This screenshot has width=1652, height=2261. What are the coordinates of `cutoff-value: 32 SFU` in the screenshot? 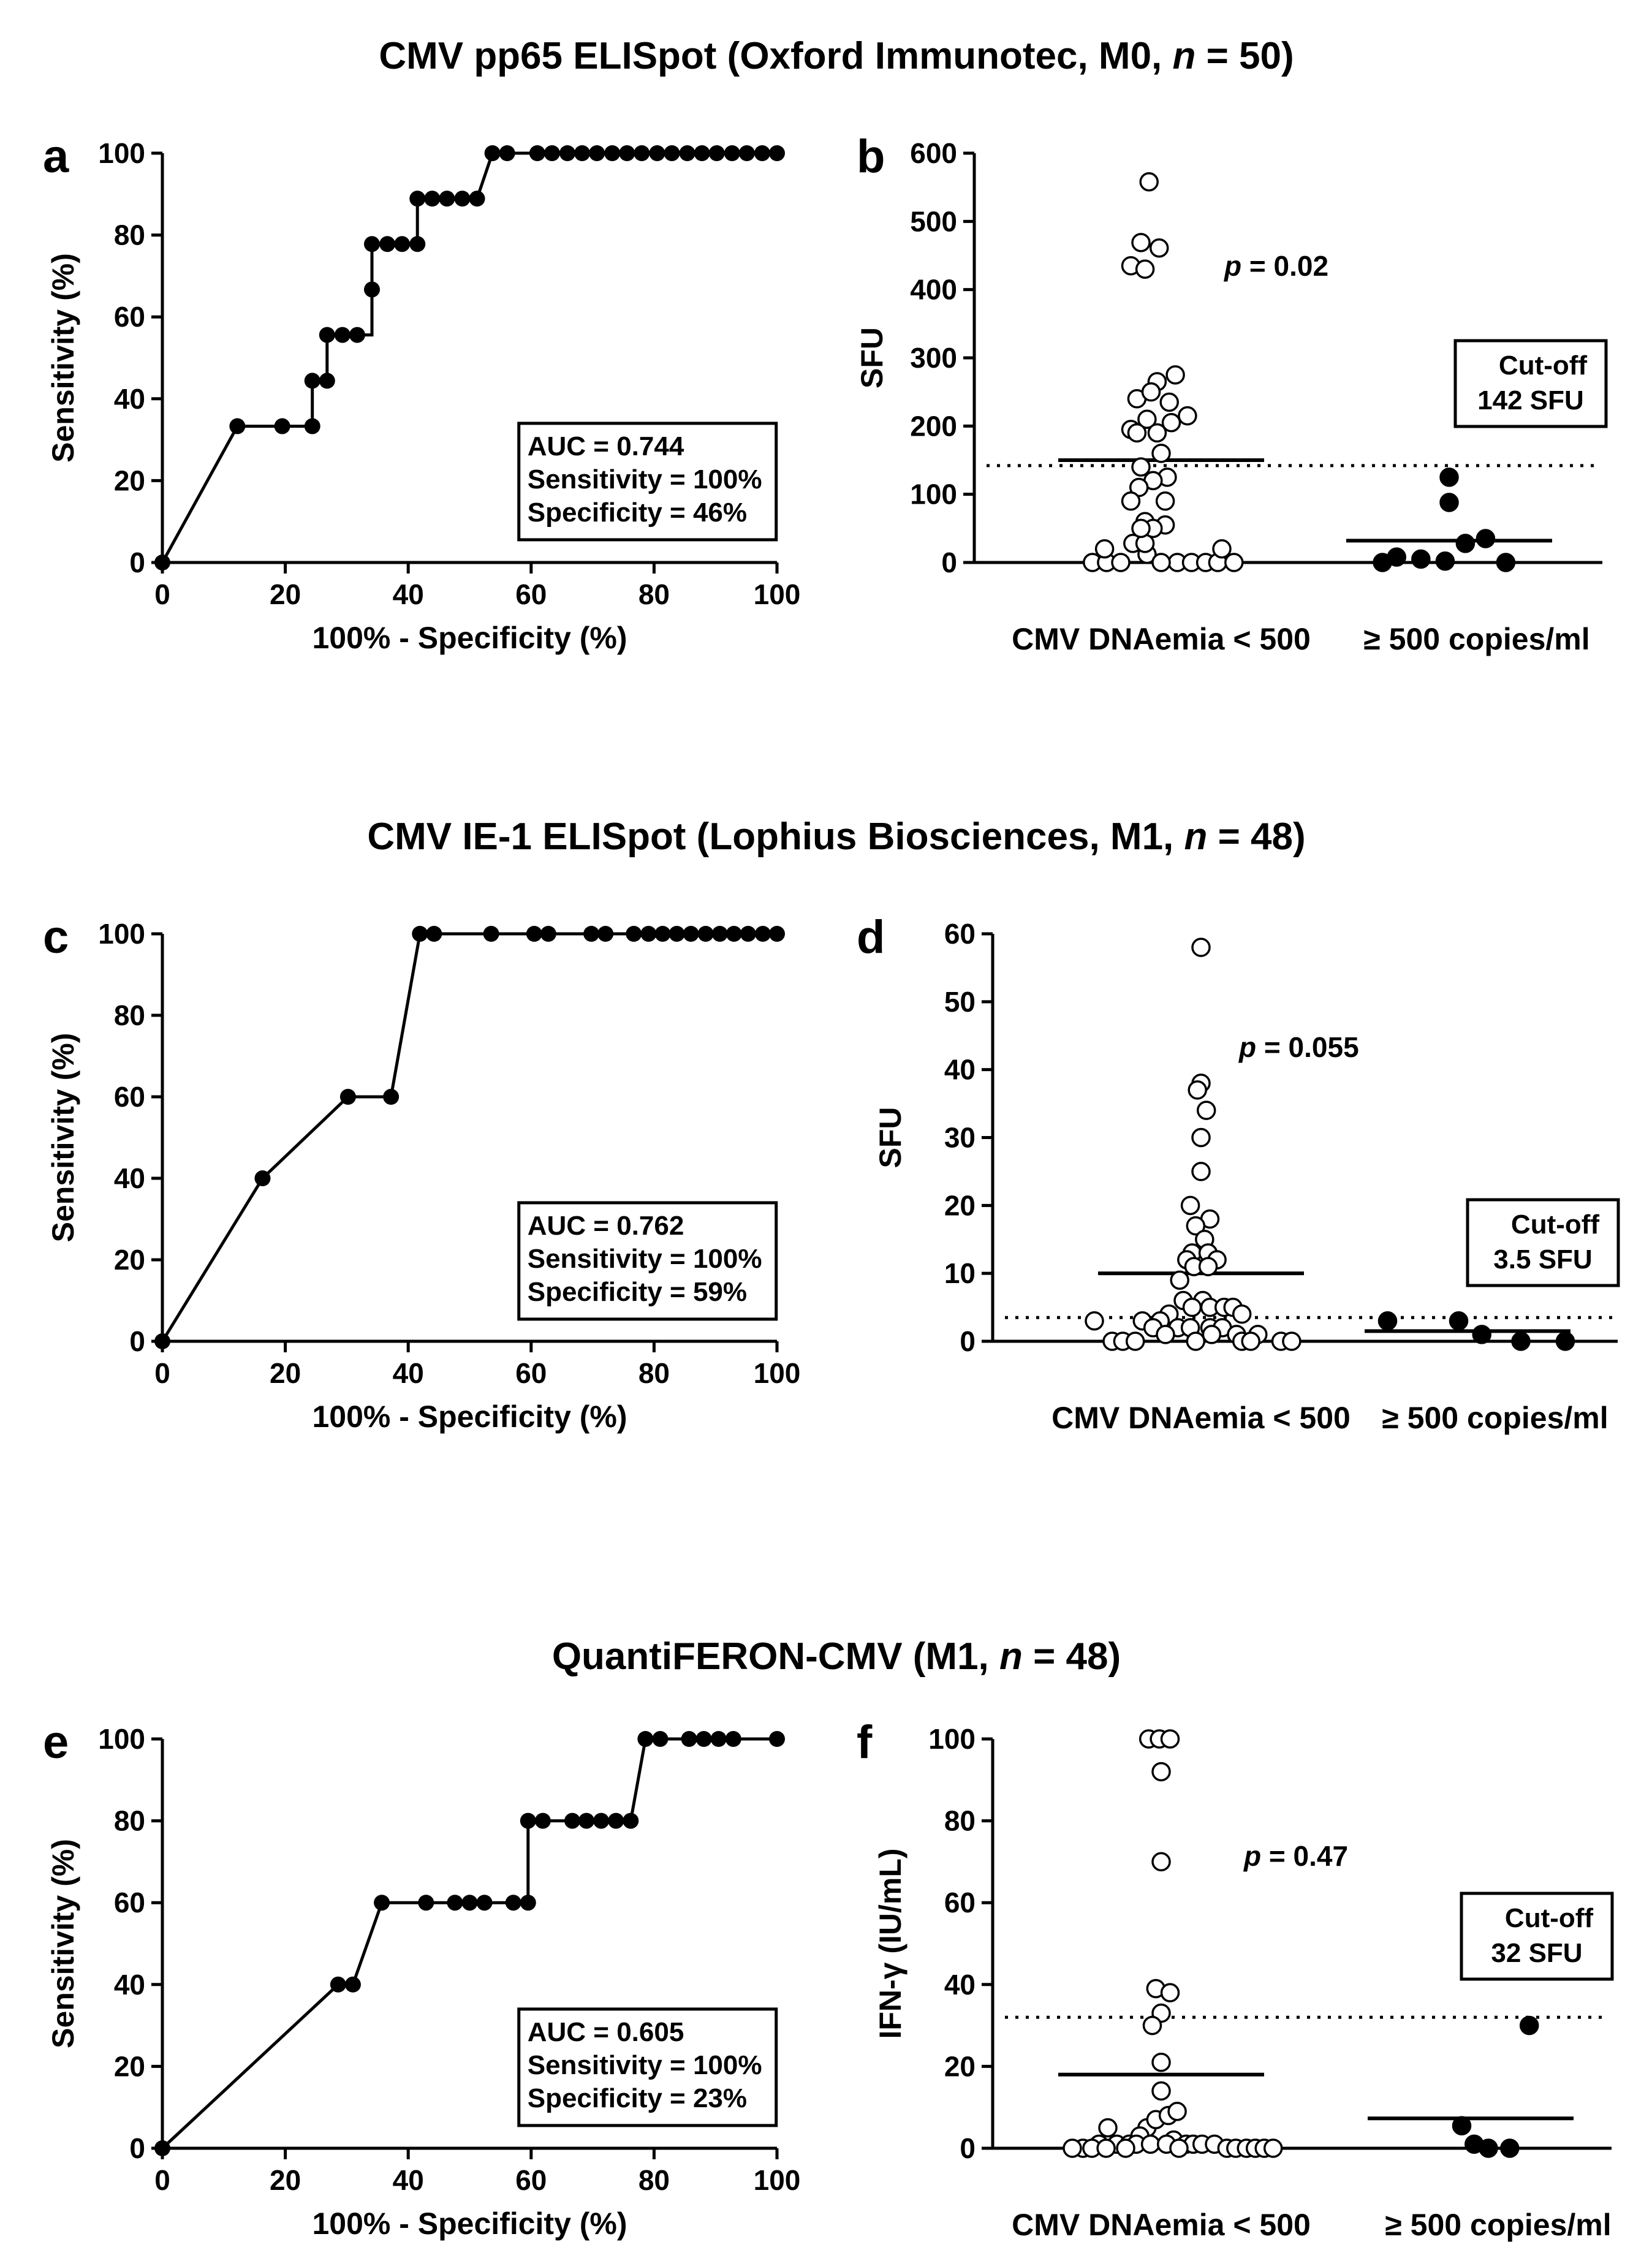 It's located at (1536, 1953).